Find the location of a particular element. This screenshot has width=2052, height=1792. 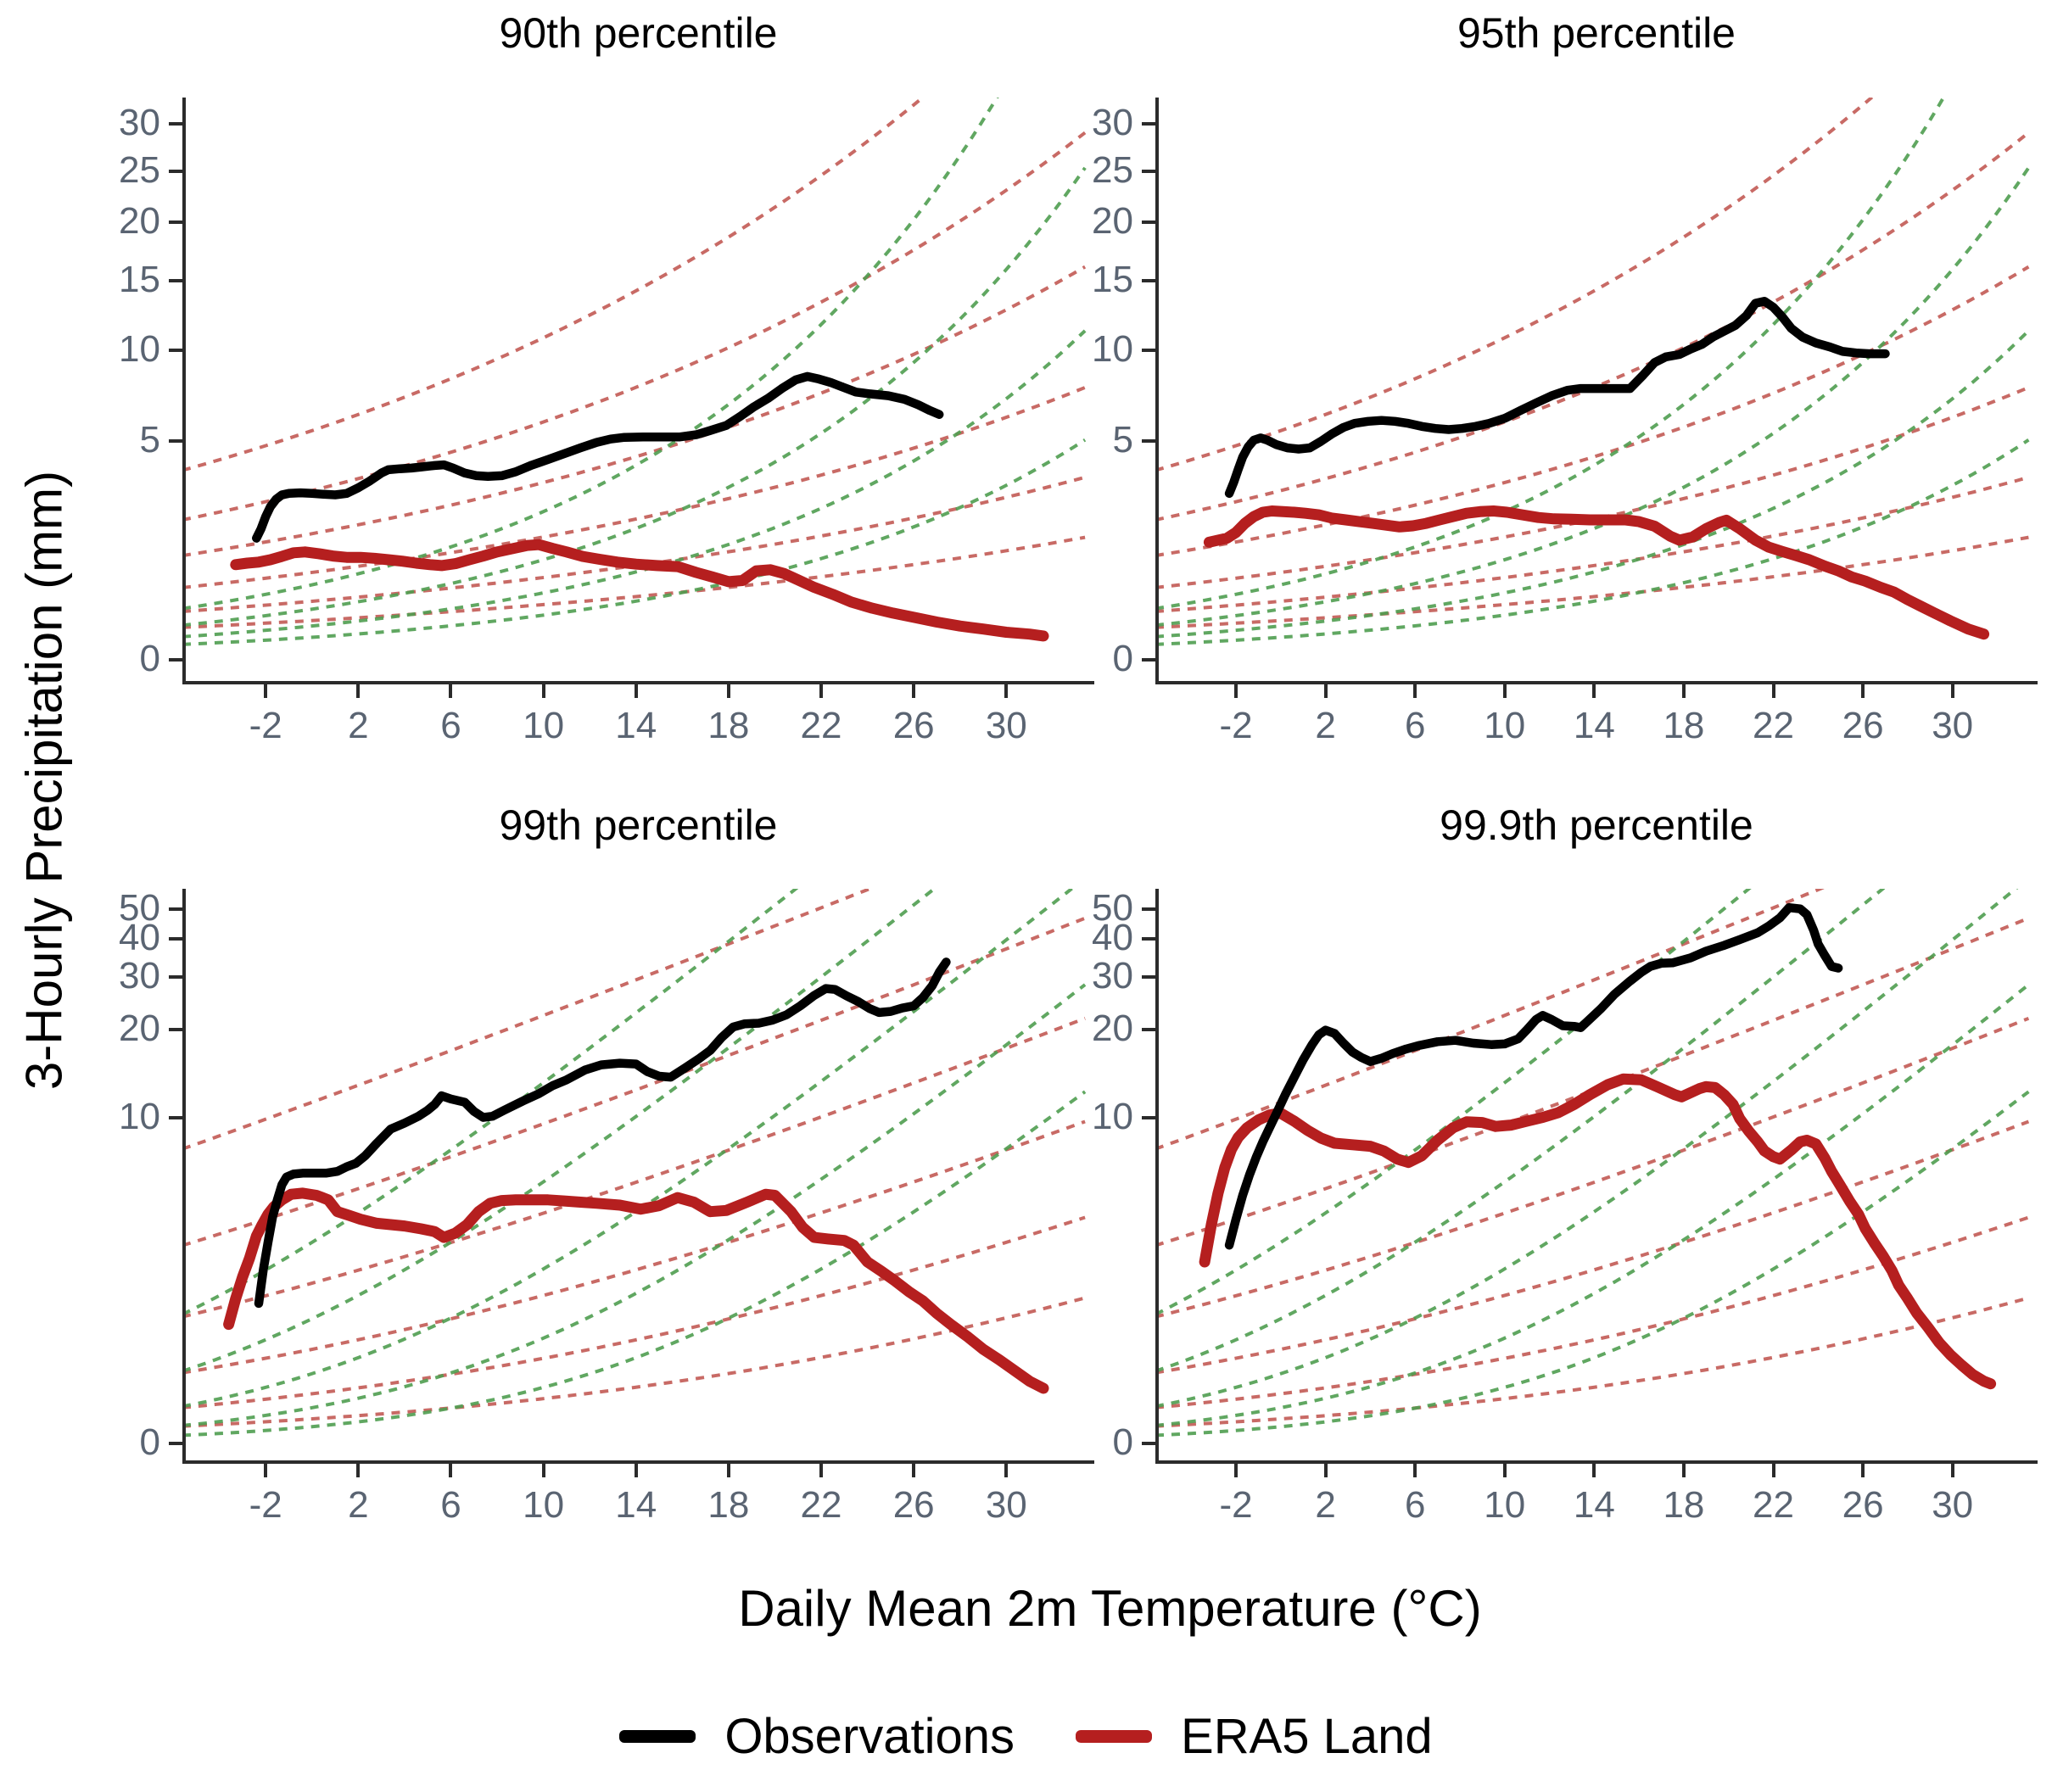

legend-label-observations: Observations is located at coordinates (869, 1736).